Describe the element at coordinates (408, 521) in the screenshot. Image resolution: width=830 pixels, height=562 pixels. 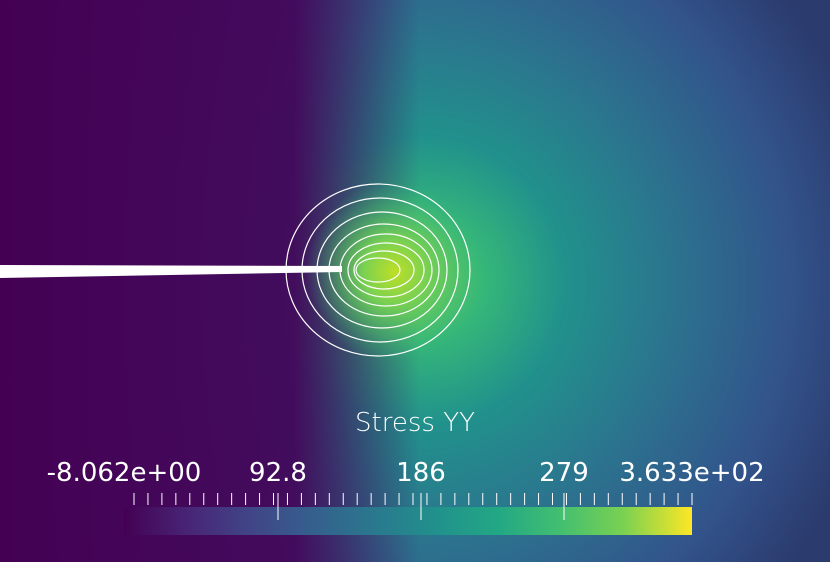
I see `scalar-bar-gradient` at that location.